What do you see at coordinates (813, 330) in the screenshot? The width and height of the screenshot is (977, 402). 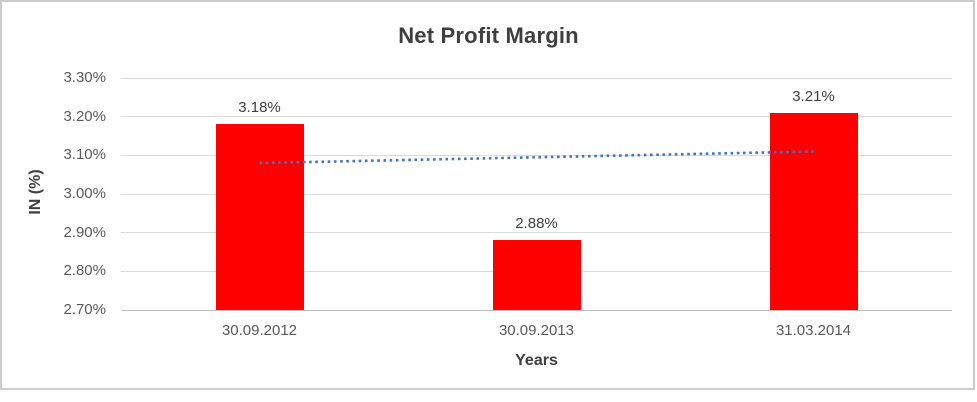 I see `x-tick-label: 31.03.2014` at bounding box center [813, 330].